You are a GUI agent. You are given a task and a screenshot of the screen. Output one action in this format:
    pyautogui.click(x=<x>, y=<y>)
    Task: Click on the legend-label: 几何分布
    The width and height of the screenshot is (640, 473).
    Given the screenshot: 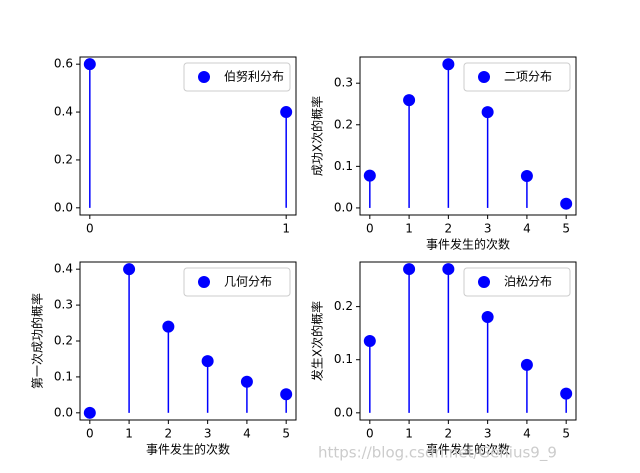 What is the action you would take?
    pyautogui.click(x=248, y=282)
    